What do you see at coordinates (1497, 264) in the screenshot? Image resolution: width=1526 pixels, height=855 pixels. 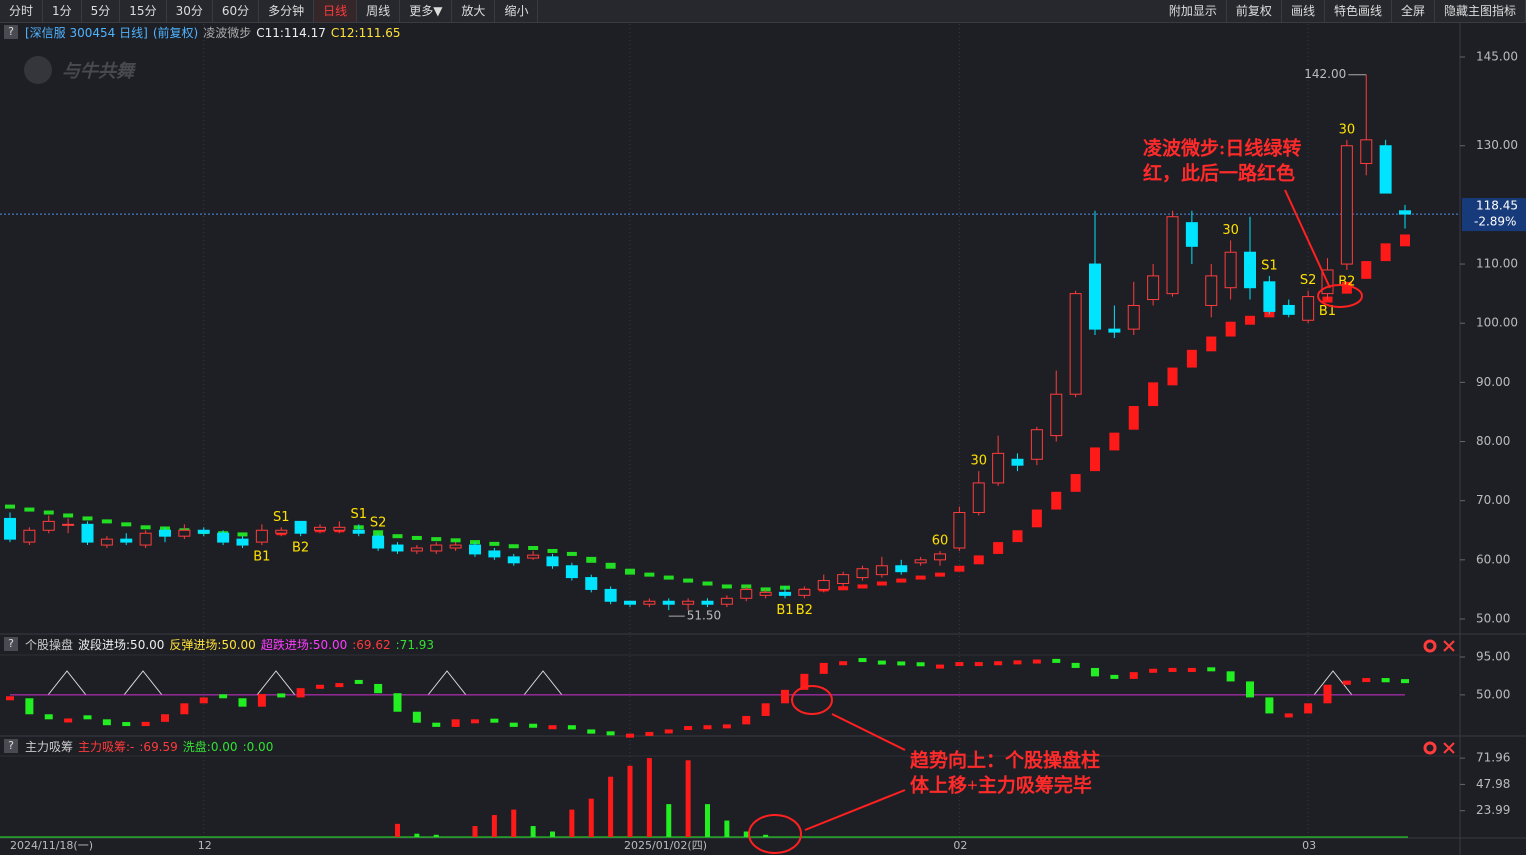 I see `y-tick-label: 110.00` at bounding box center [1497, 264].